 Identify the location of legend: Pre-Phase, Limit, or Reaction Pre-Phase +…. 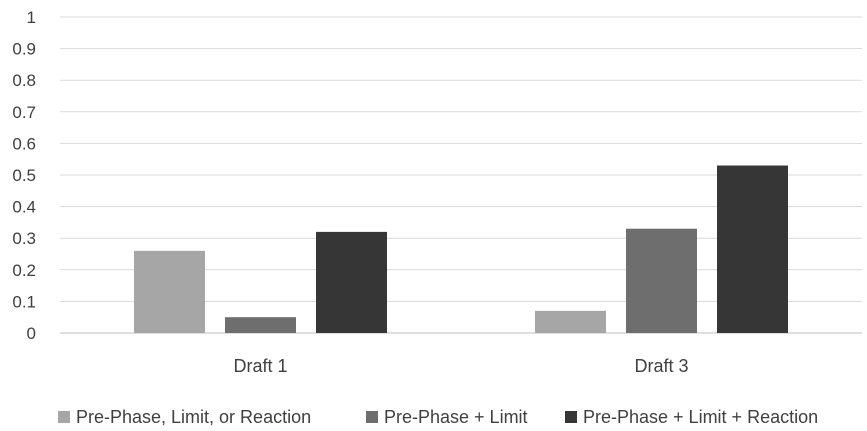
(438, 417).